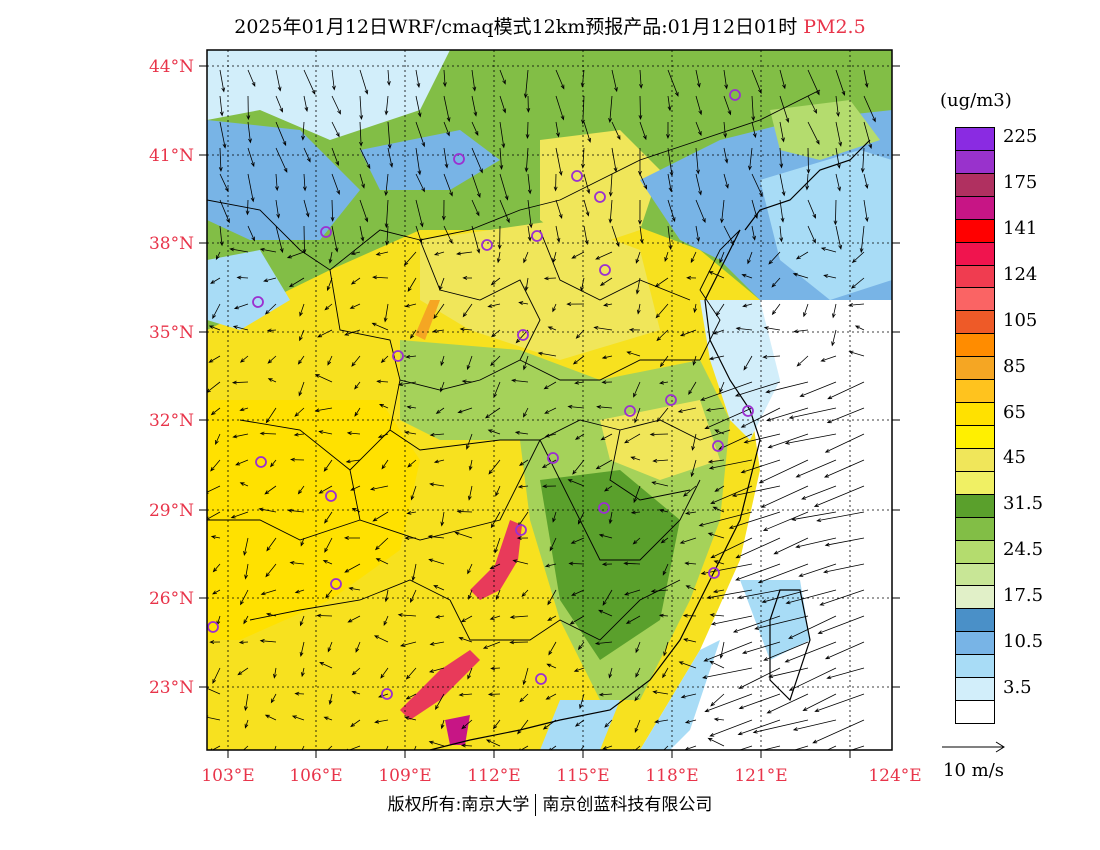 The width and height of the screenshot is (1100, 850). I want to click on field-taiwan-blue, so click(775, 620).